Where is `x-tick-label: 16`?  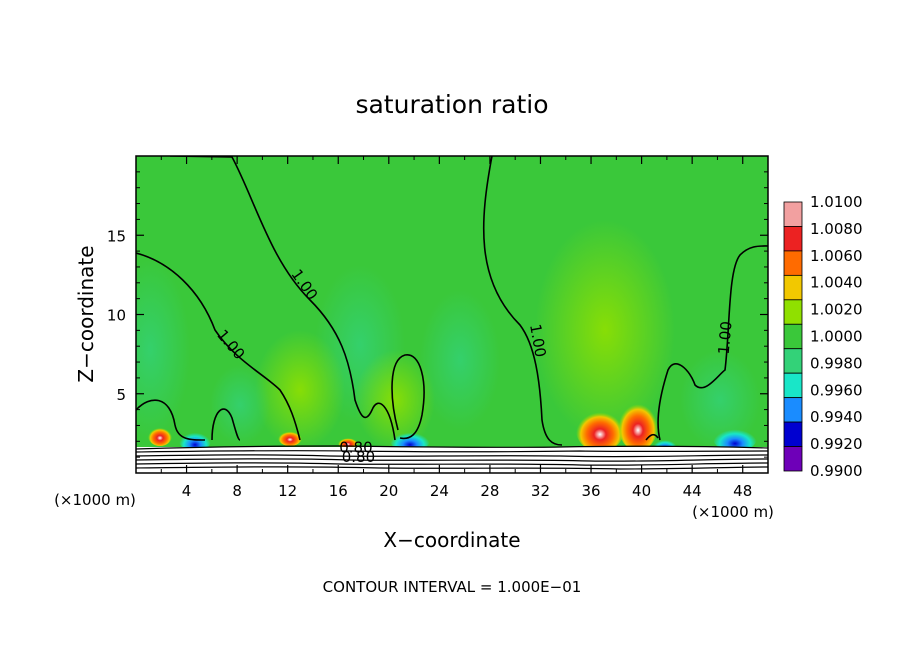
x-tick-label: 16 is located at coordinates (338, 491).